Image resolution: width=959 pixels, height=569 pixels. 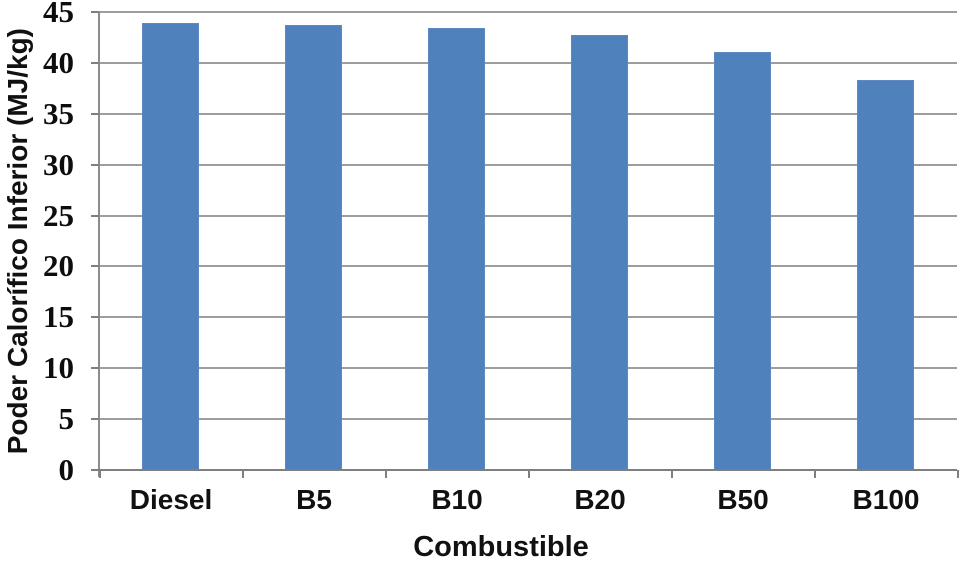 What do you see at coordinates (99, 244) in the screenshot?
I see `y-axis-line` at bounding box center [99, 244].